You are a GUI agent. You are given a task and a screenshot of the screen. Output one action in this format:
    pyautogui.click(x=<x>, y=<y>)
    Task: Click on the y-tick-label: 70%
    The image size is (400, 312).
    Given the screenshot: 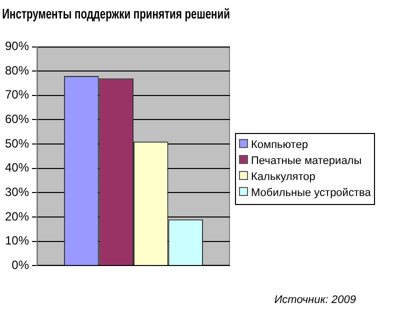 What is the action you would take?
    pyautogui.click(x=17, y=95)
    